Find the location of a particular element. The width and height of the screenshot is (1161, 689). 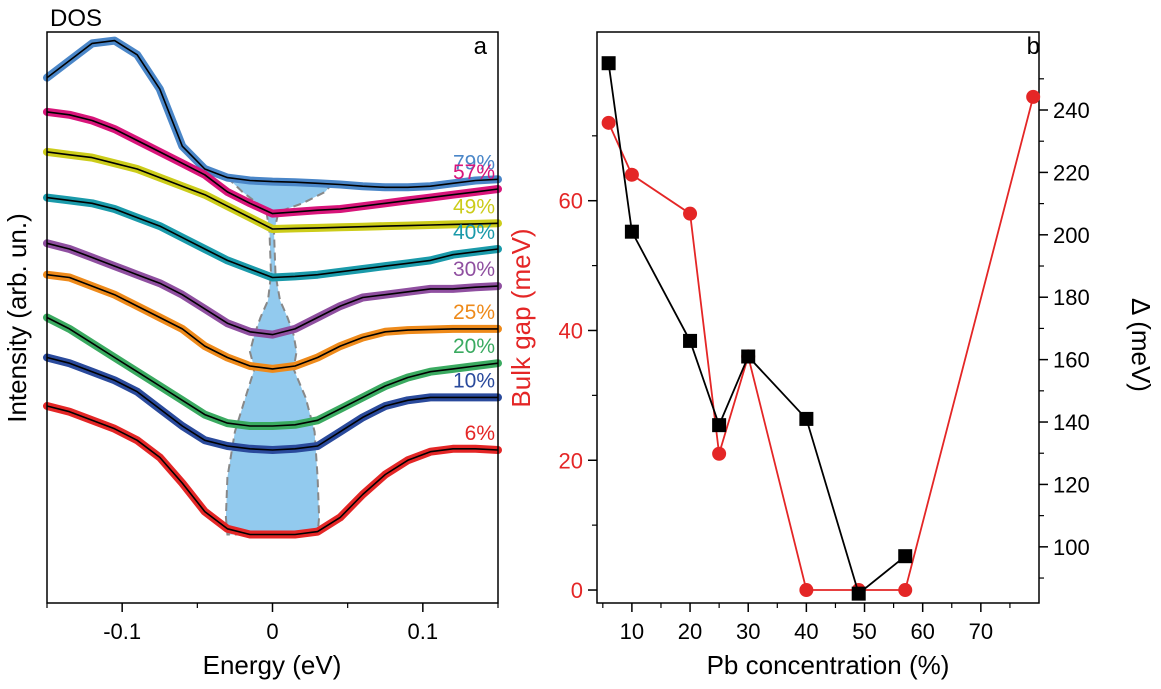

panel-b-xtick-label: 30 is located at coordinates (748, 631).